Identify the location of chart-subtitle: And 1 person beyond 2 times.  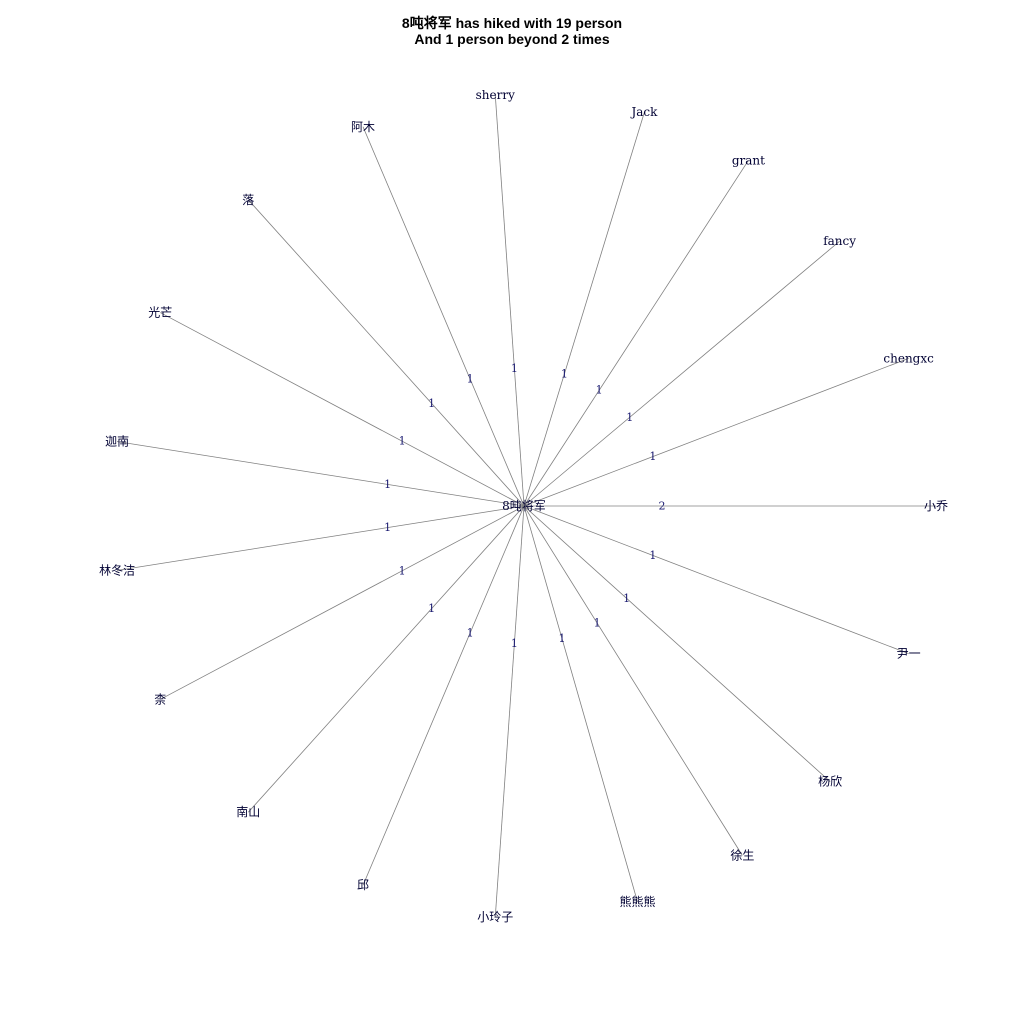
(512, 39).